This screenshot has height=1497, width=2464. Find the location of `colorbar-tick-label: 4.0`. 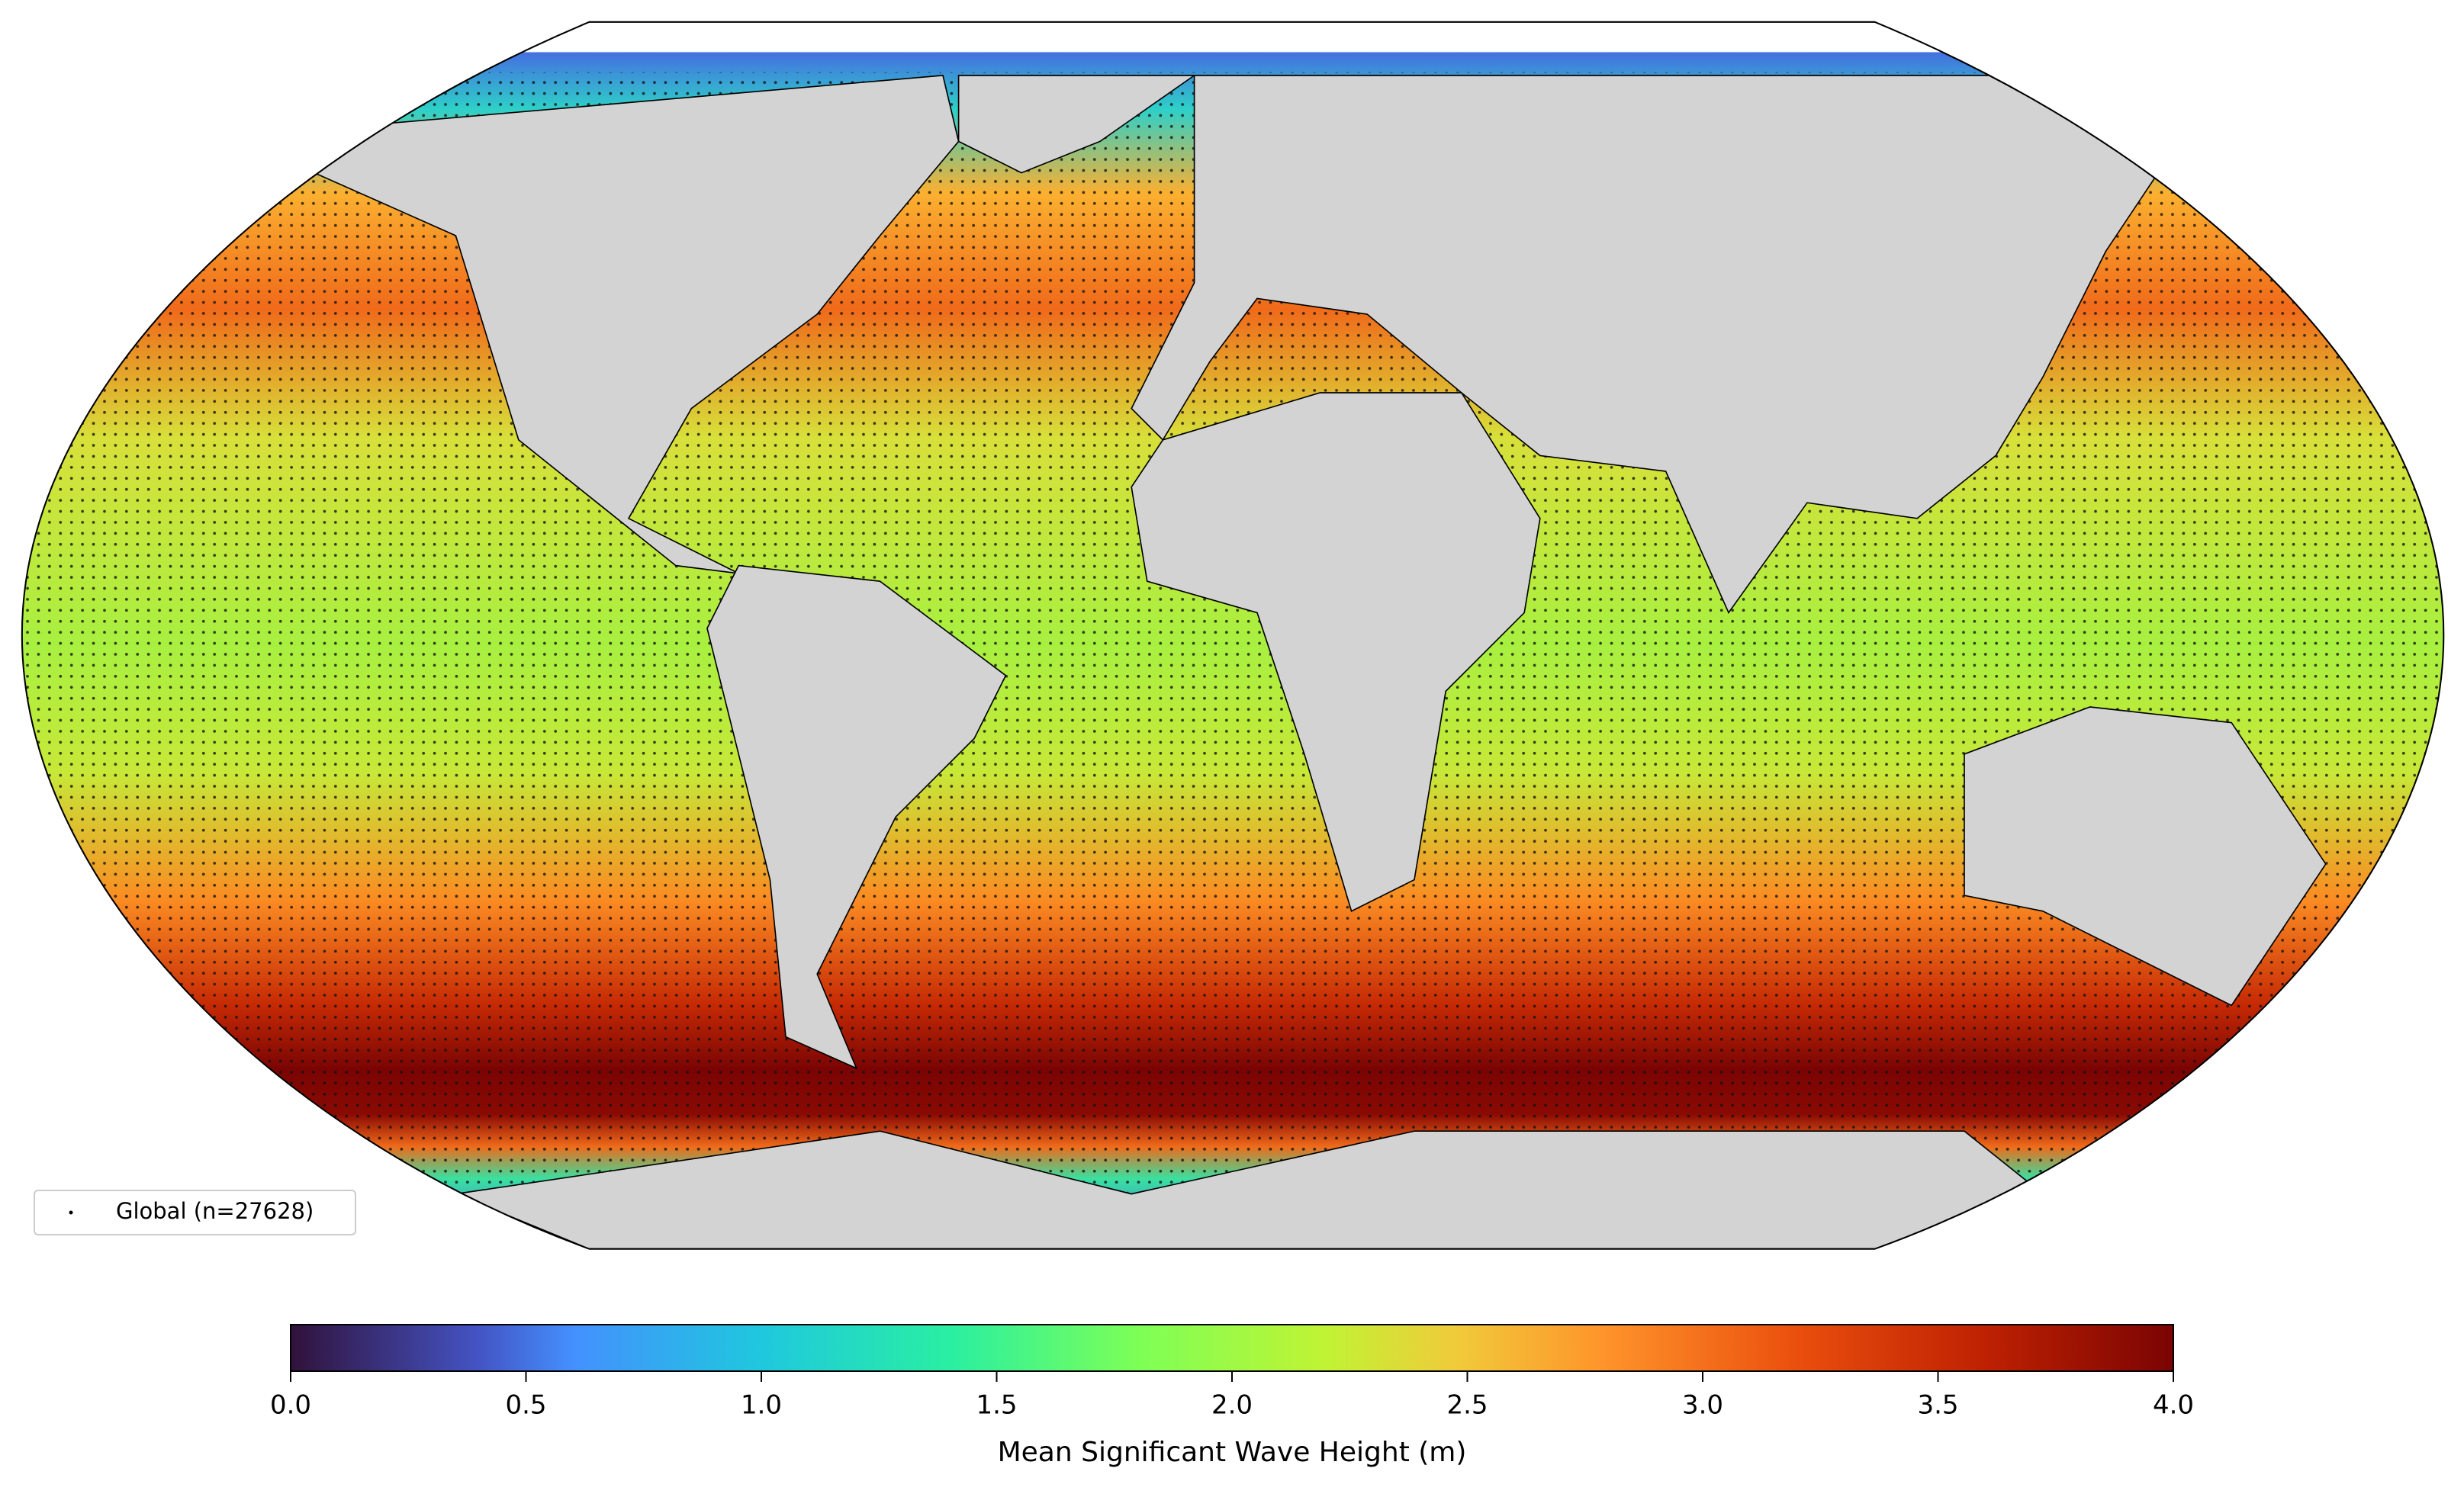

colorbar-tick-label: 4.0 is located at coordinates (2173, 1405).